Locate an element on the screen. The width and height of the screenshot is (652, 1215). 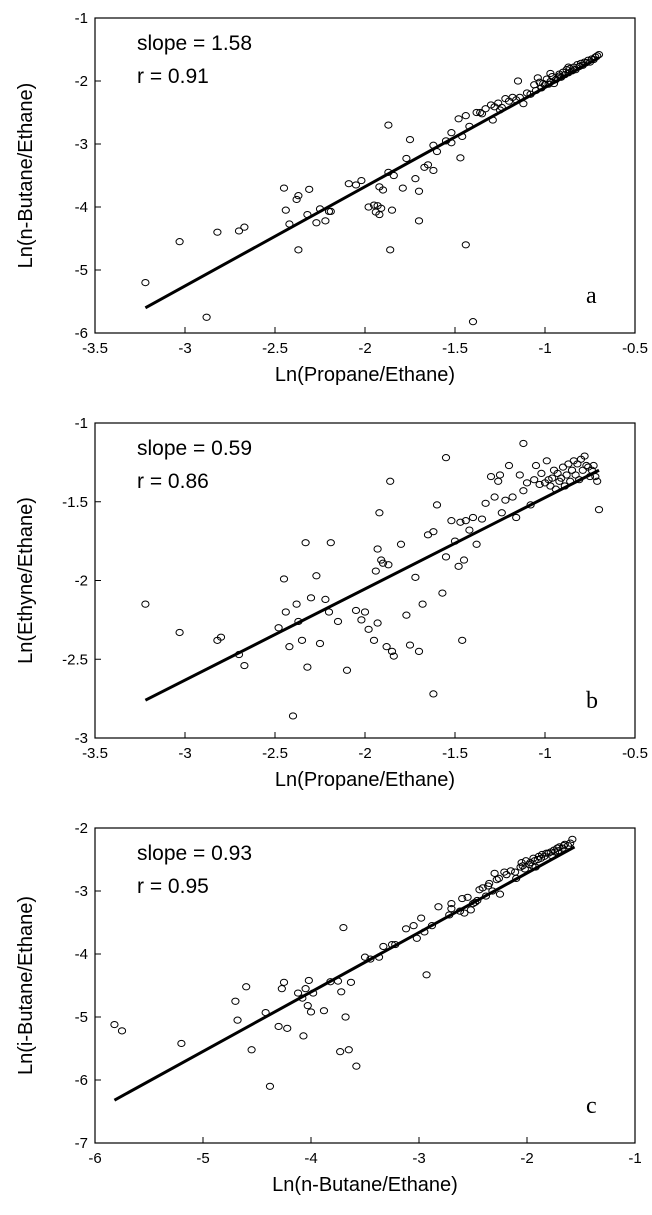
y-tick-label: -3 is located at coordinates (81, 738).